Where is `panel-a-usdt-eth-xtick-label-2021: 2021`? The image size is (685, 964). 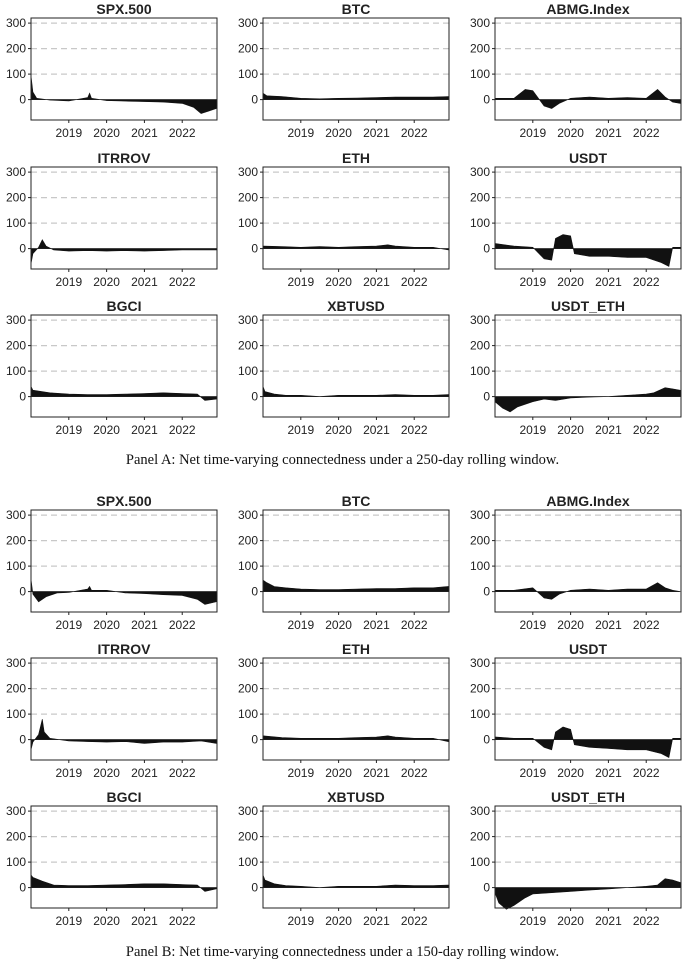
panel-a-usdt-eth-xtick-label-2021: 2021 is located at coordinates (608, 430).